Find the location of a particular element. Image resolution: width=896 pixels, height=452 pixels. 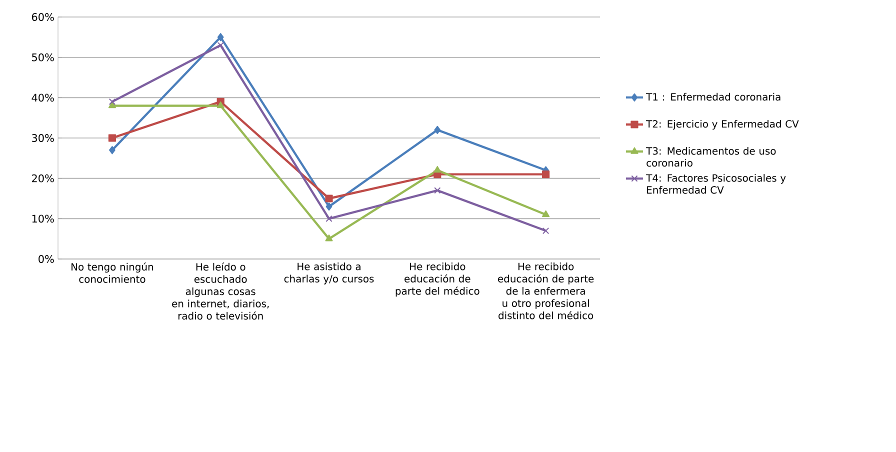

legend-label: T1 : Enfermedad coronaria is located at coordinates (713, 96).